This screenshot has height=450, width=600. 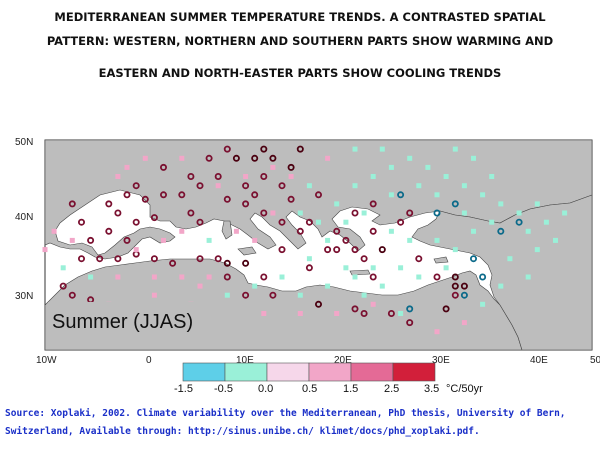 What do you see at coordinates (360, 272) in the screenshot?
I see `island-crete` at bounding box center [360, 272].